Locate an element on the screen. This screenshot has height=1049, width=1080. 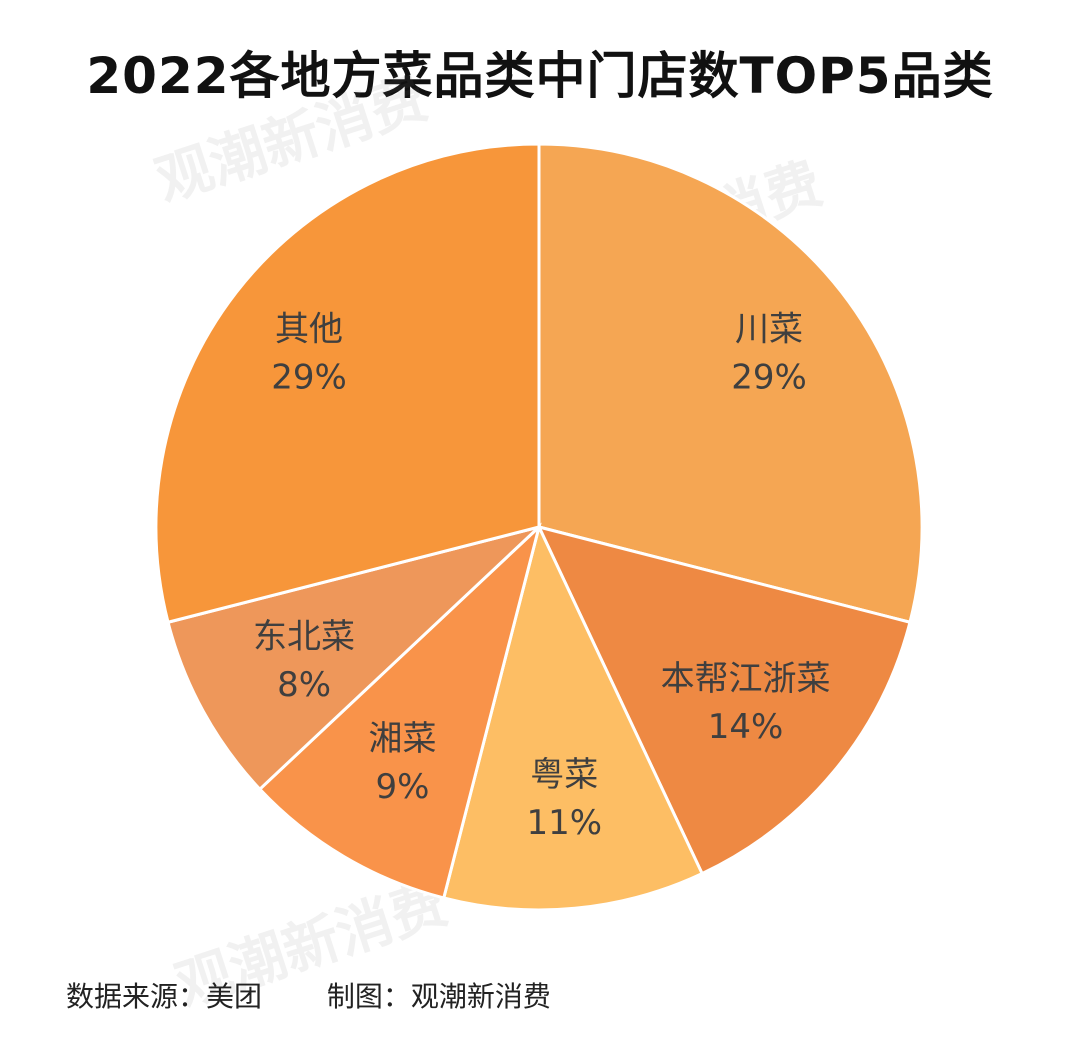
slice-label: 东北菜 is located at coordinates (304, 637).